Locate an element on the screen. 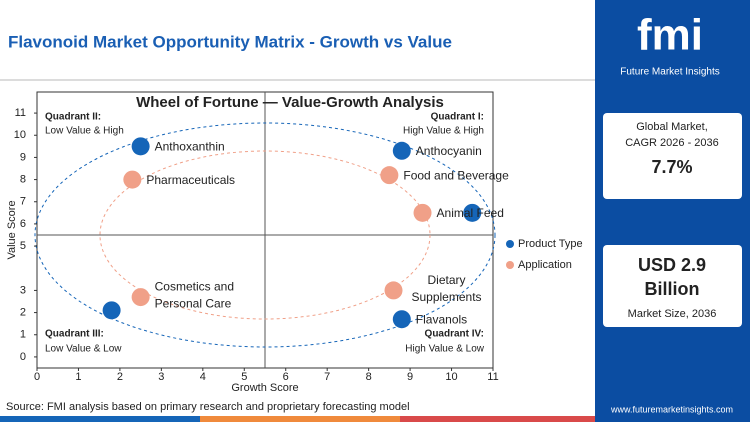  point-label: Food and Beverage is located at coordinates (456, 175).